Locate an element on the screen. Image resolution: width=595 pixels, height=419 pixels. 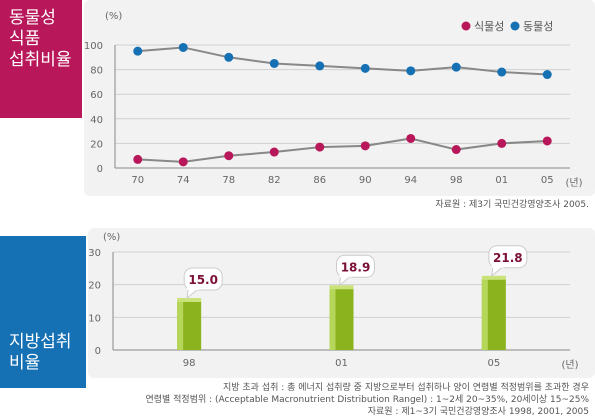
x-tick-label: 86 is located at coordinates (319, 180).